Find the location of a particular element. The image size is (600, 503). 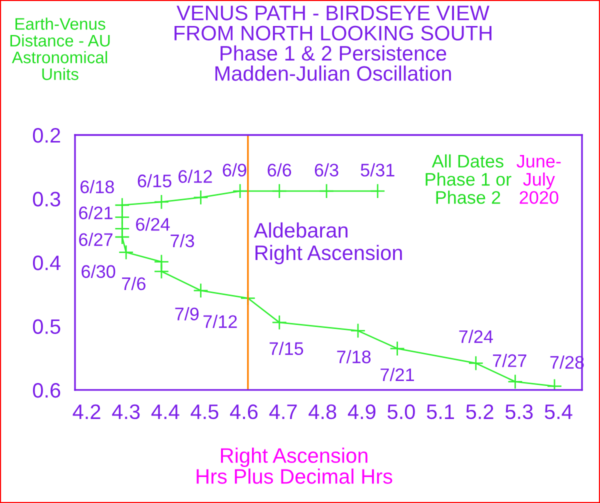

x-tick-label: 5.1 is located at coordinates (440, 412).